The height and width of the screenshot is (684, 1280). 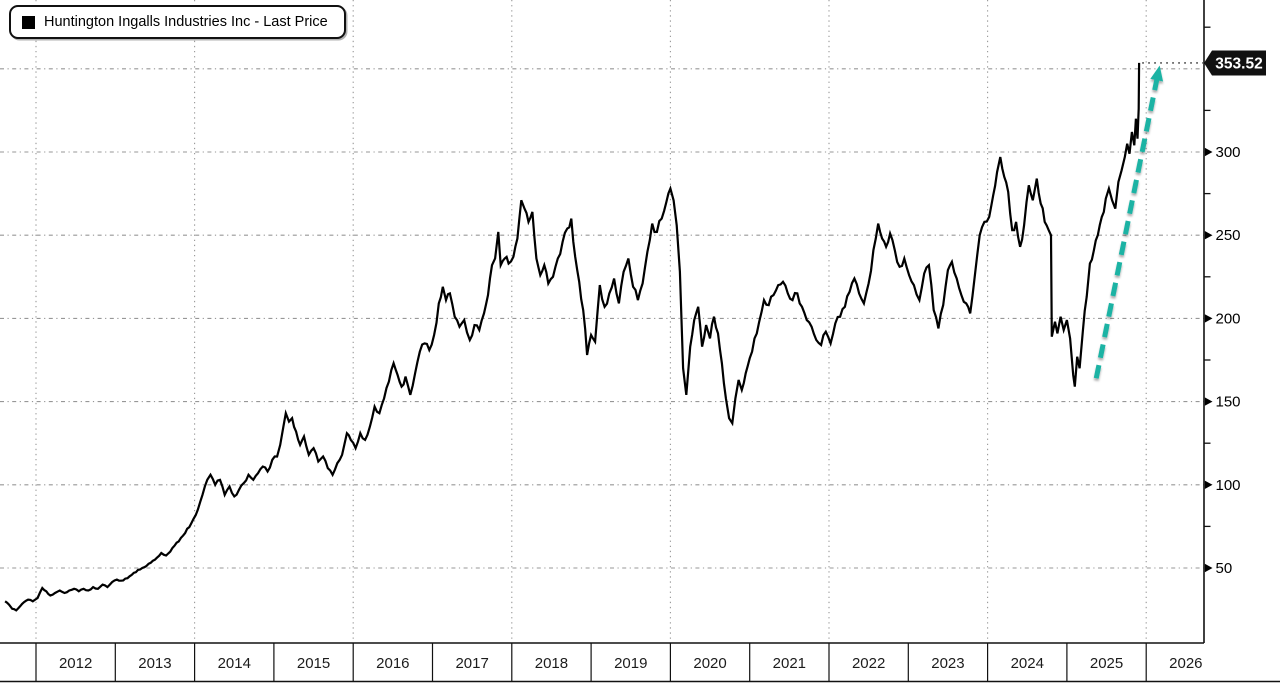 What do you see at coordinates (709, 663) in the screenshot?
I see `x-axis-year-label: 2020` at bounding box center [709, 663].